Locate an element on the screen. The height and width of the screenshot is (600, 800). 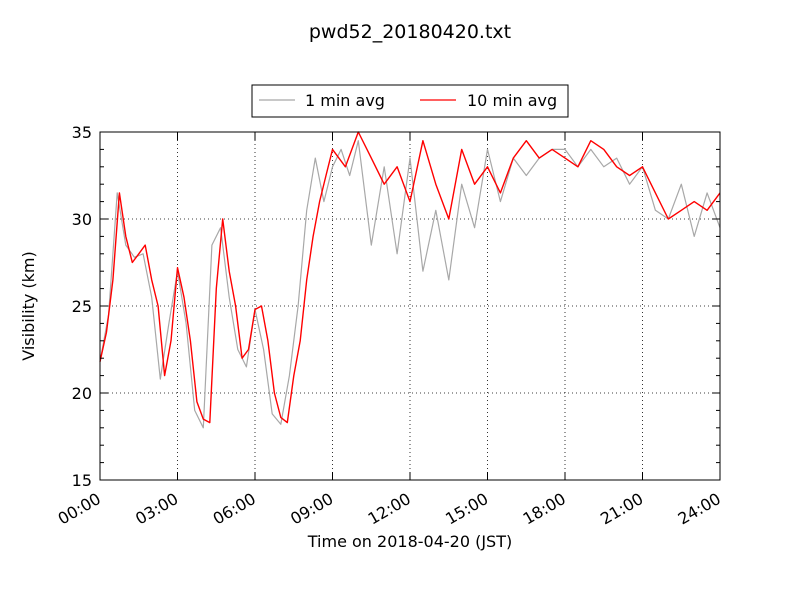
x-tick-label: 03:00 is located at coordinates (156, 509).